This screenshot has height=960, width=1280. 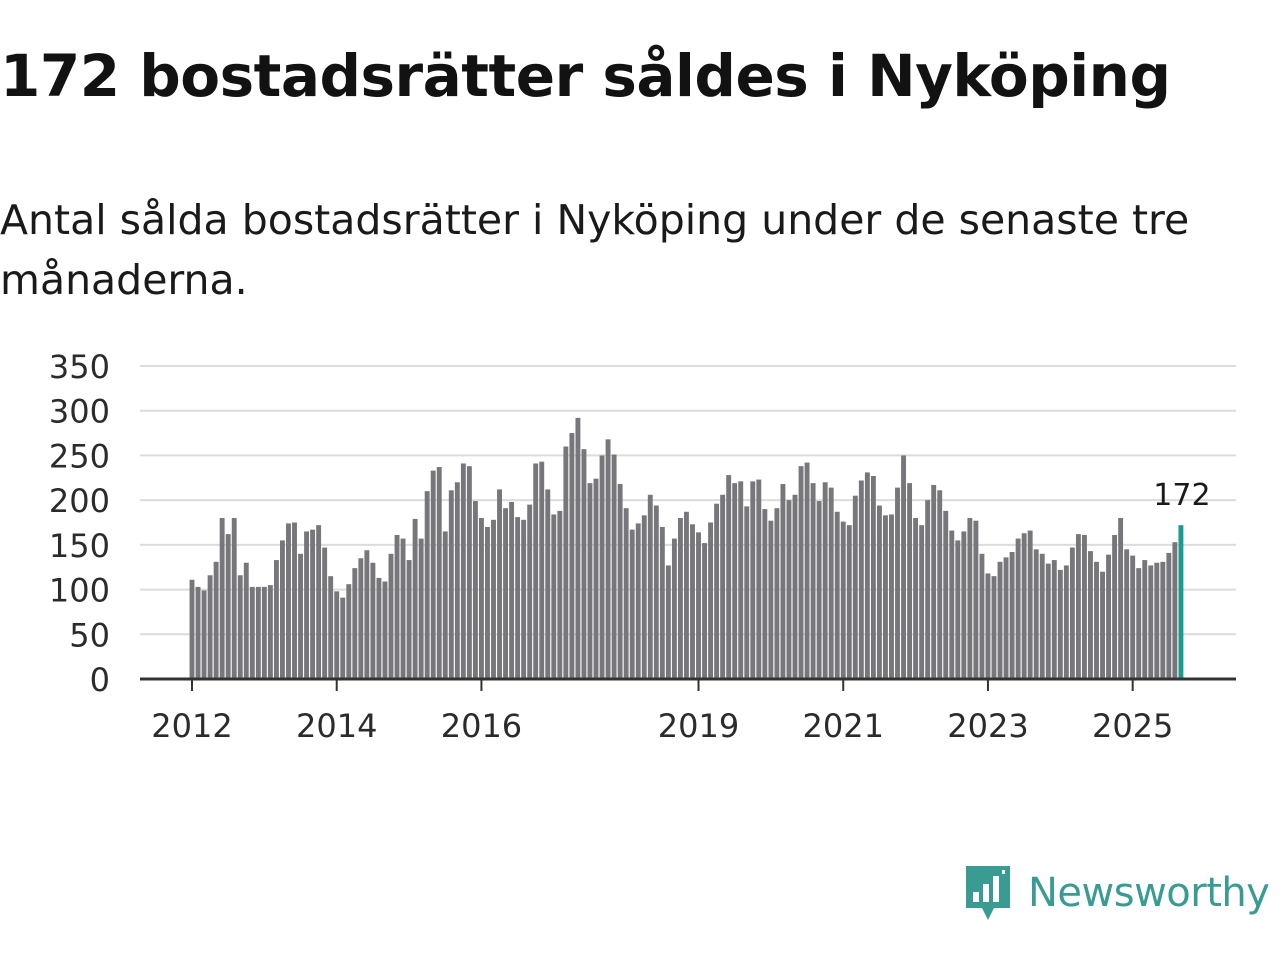 I want to click on chart-title: 172 bostadsrätter såldes i Nyköping, so click(x=585, y=76).